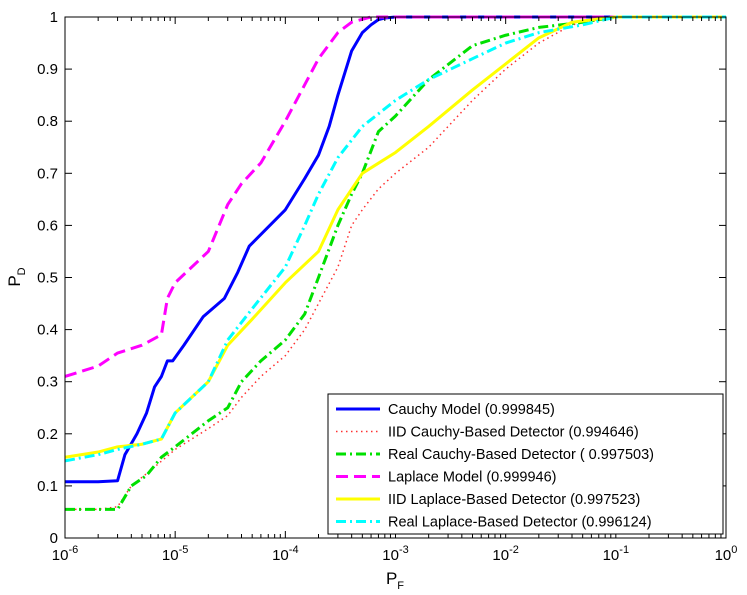 The image size is (747, 595). Describe the element at coordinates (513, 433) in the screenshot. I see `legend-label-2: IID Cauchy-Based Detector (0.994646)` at that location.